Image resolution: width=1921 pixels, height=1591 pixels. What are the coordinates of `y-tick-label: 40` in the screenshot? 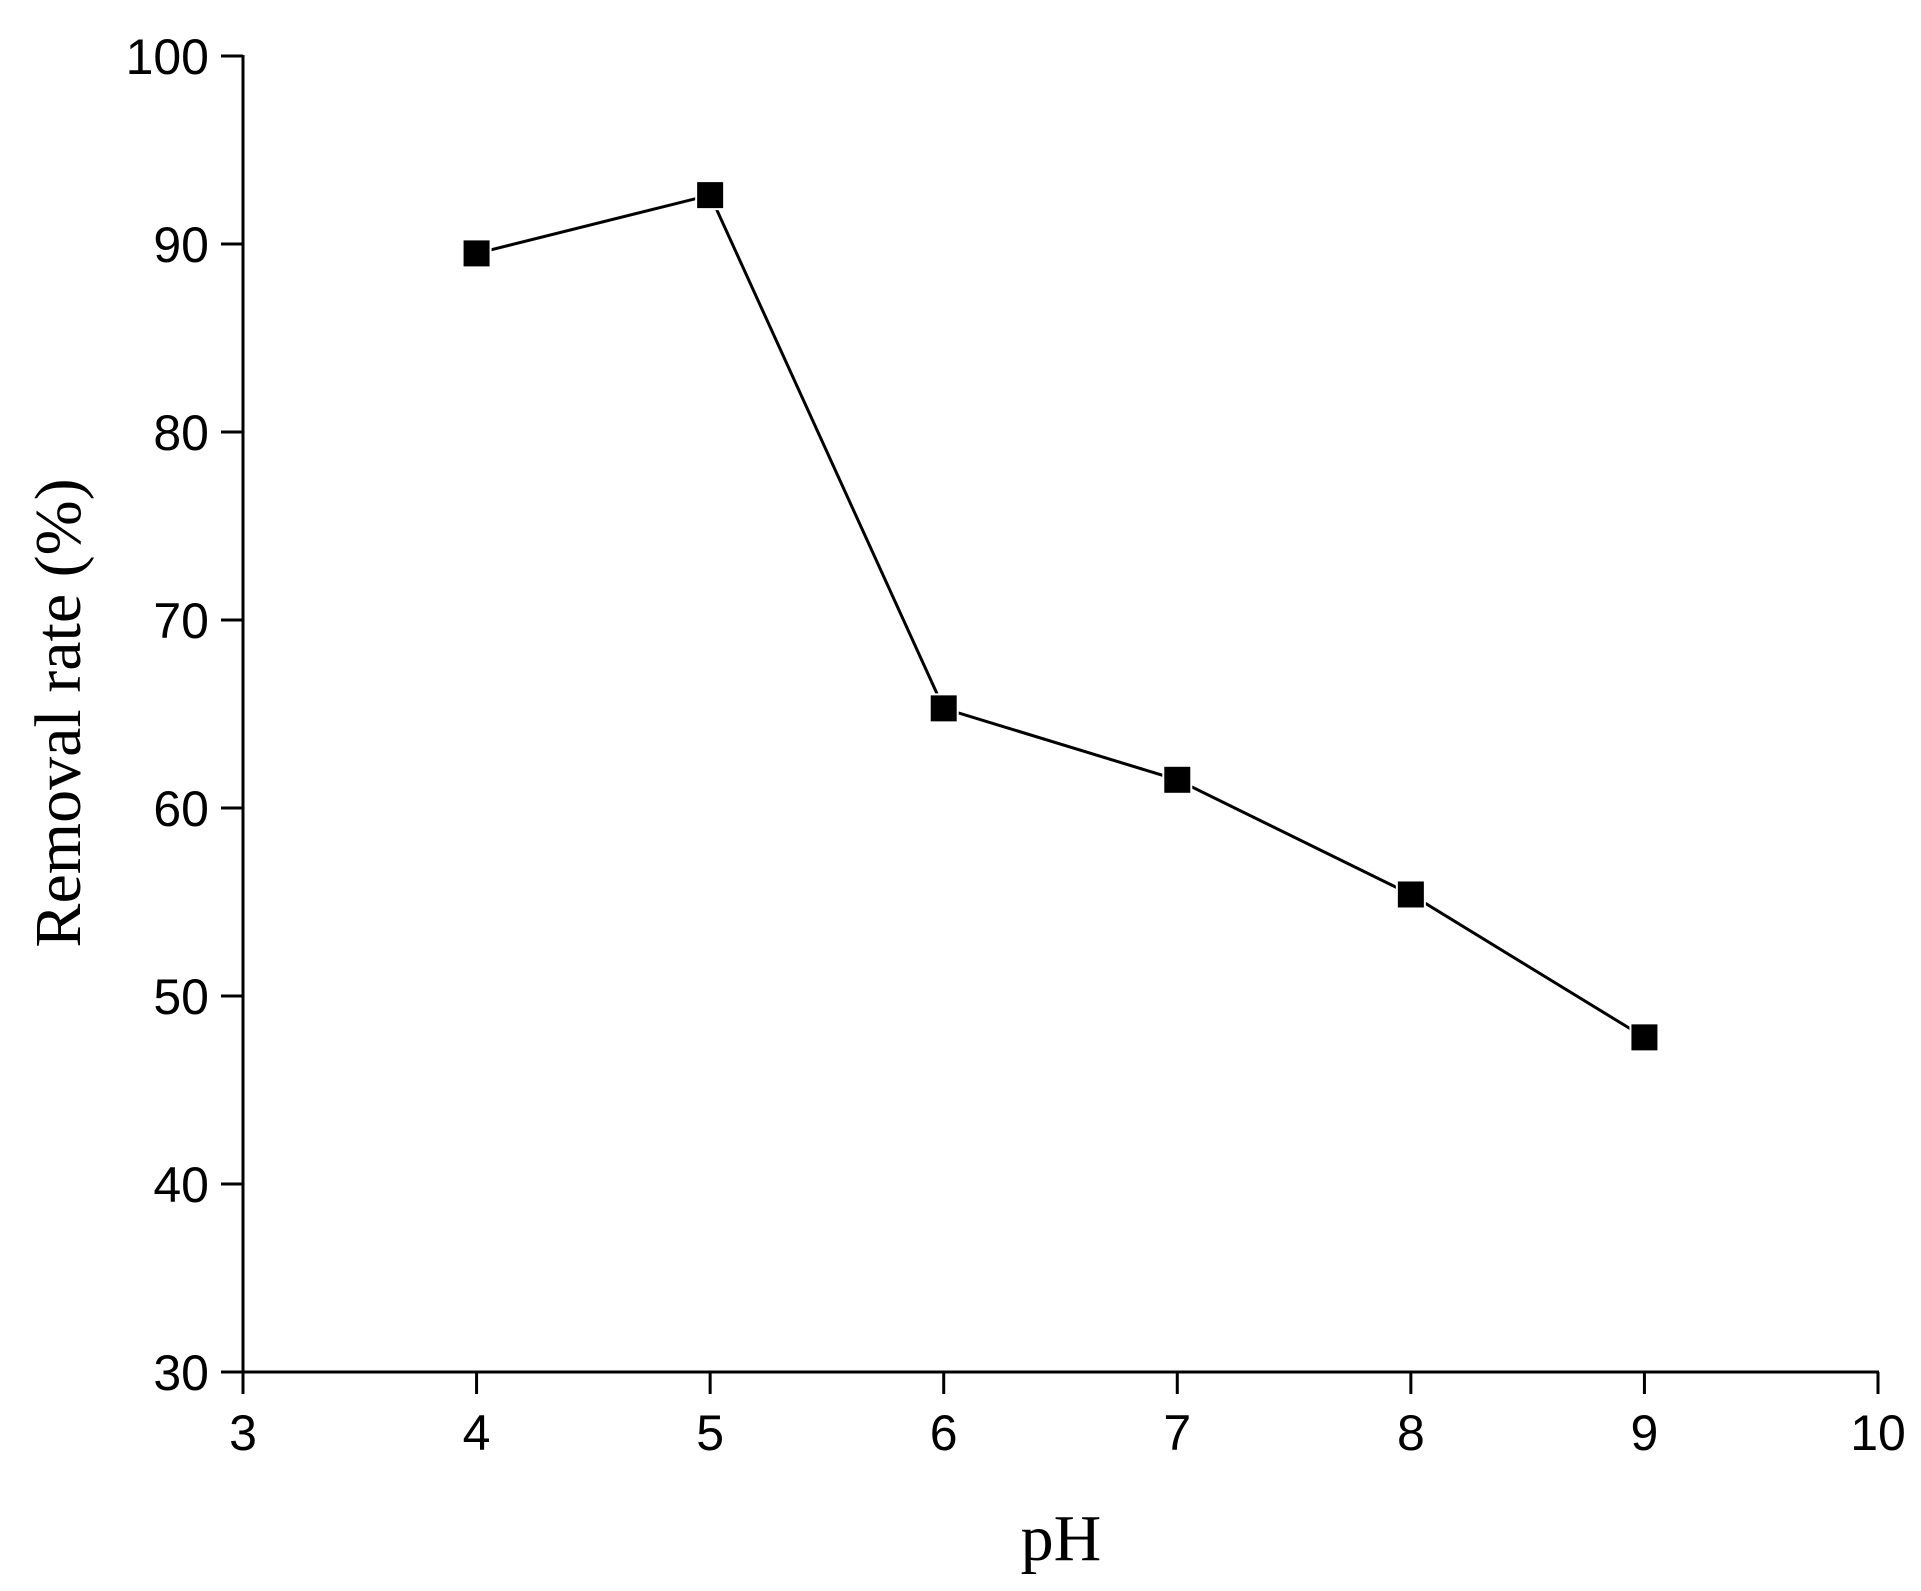 It's located at (181, 1185).